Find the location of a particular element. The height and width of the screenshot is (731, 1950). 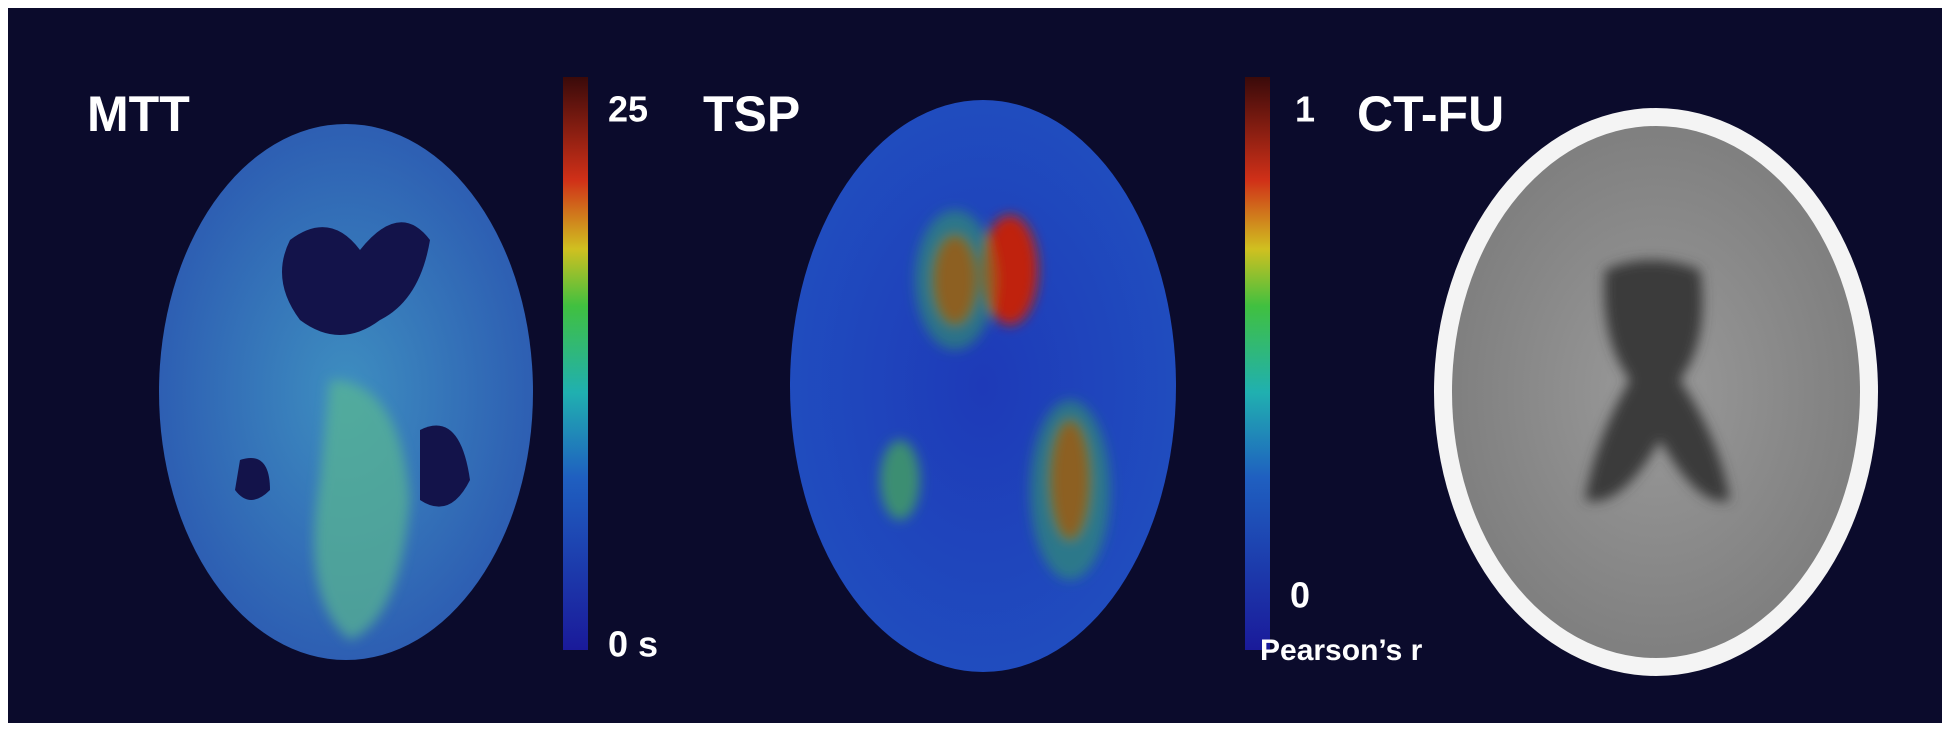

panel-label: MTT is located at coordinates (138, 114).